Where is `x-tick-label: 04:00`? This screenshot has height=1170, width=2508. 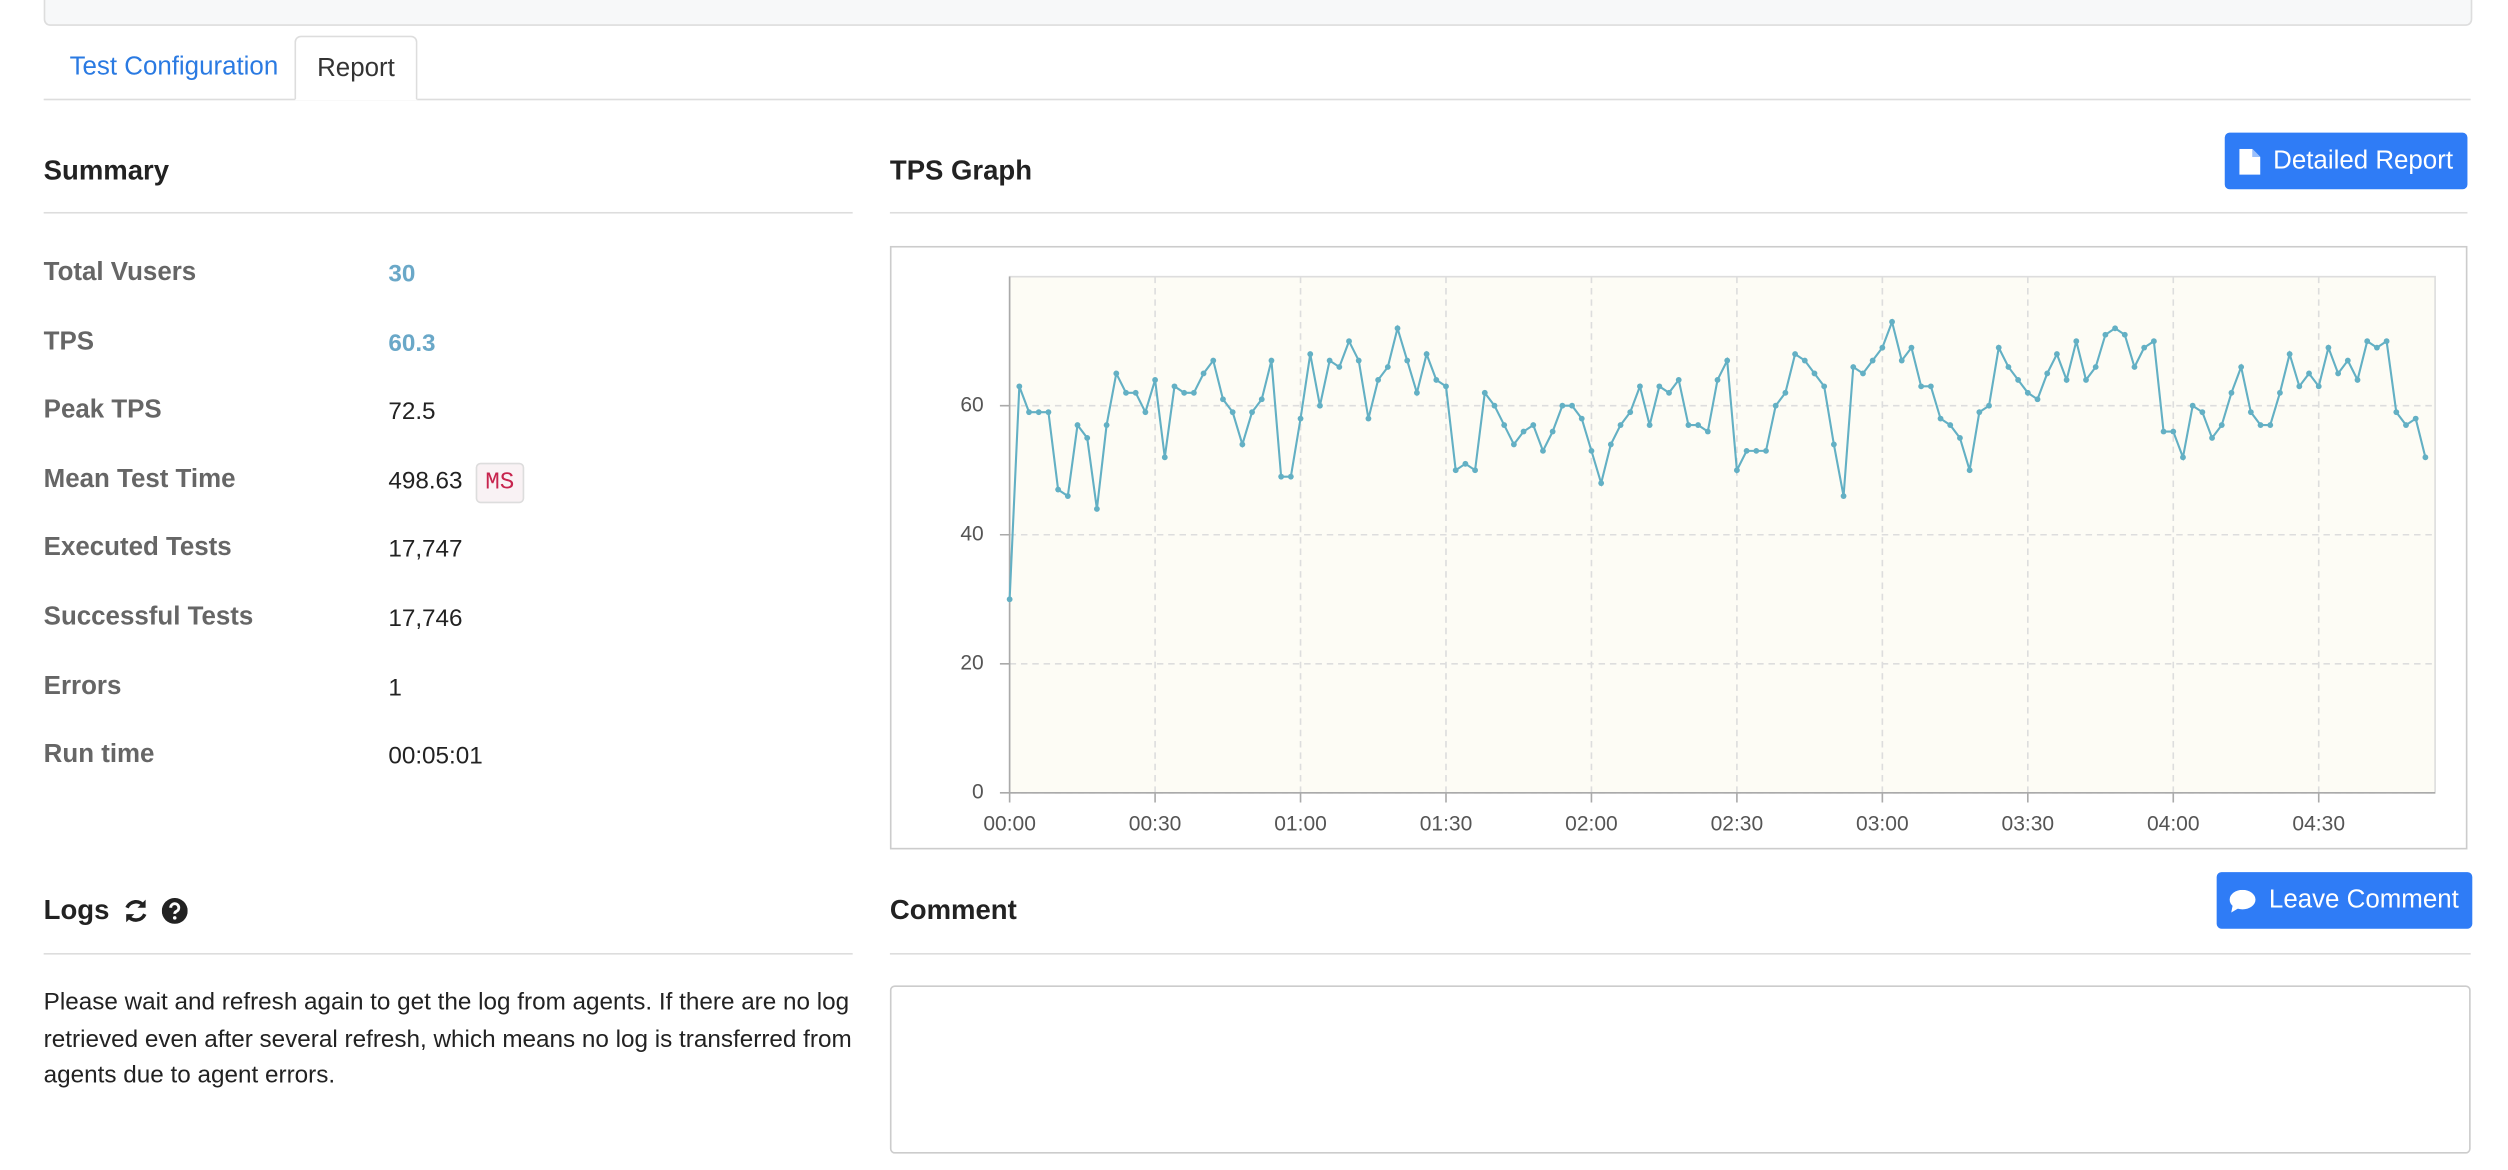 x-tick-label: 04:00 is located at coordinates (2173, 824).